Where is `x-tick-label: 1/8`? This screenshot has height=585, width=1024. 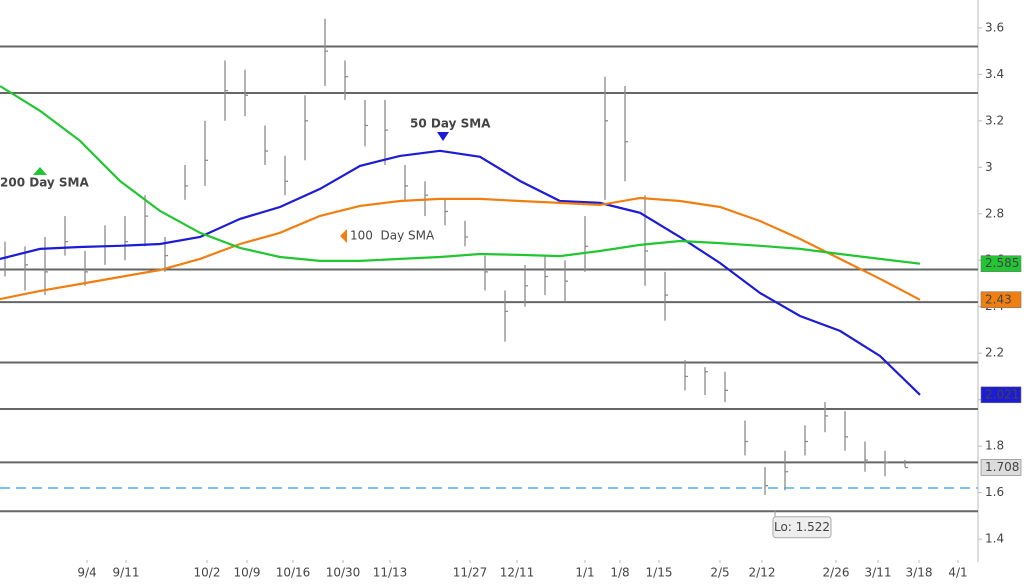
x-tick-label: 1/8 is located at coordinates (619, 573).